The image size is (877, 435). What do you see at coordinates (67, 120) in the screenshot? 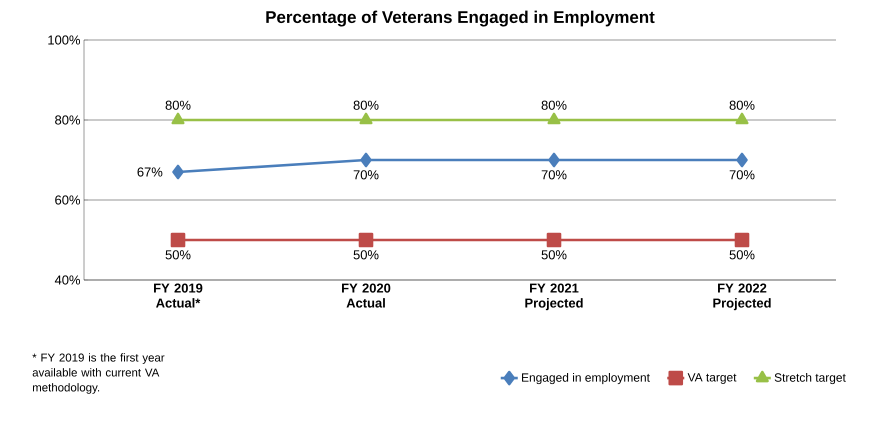
I see `y-tick-label: 80%` at bounding box center [67, 120].